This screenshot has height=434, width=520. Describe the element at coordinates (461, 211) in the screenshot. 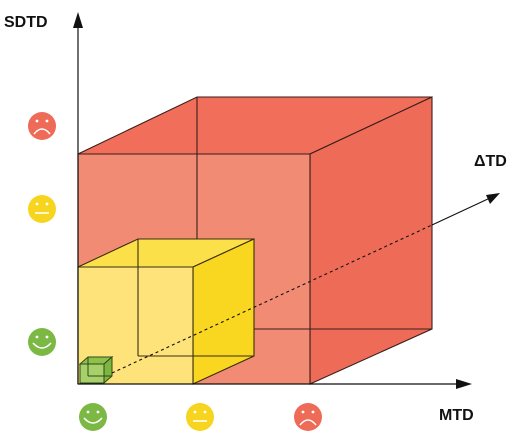

I see `z-axis-visible` at that location.